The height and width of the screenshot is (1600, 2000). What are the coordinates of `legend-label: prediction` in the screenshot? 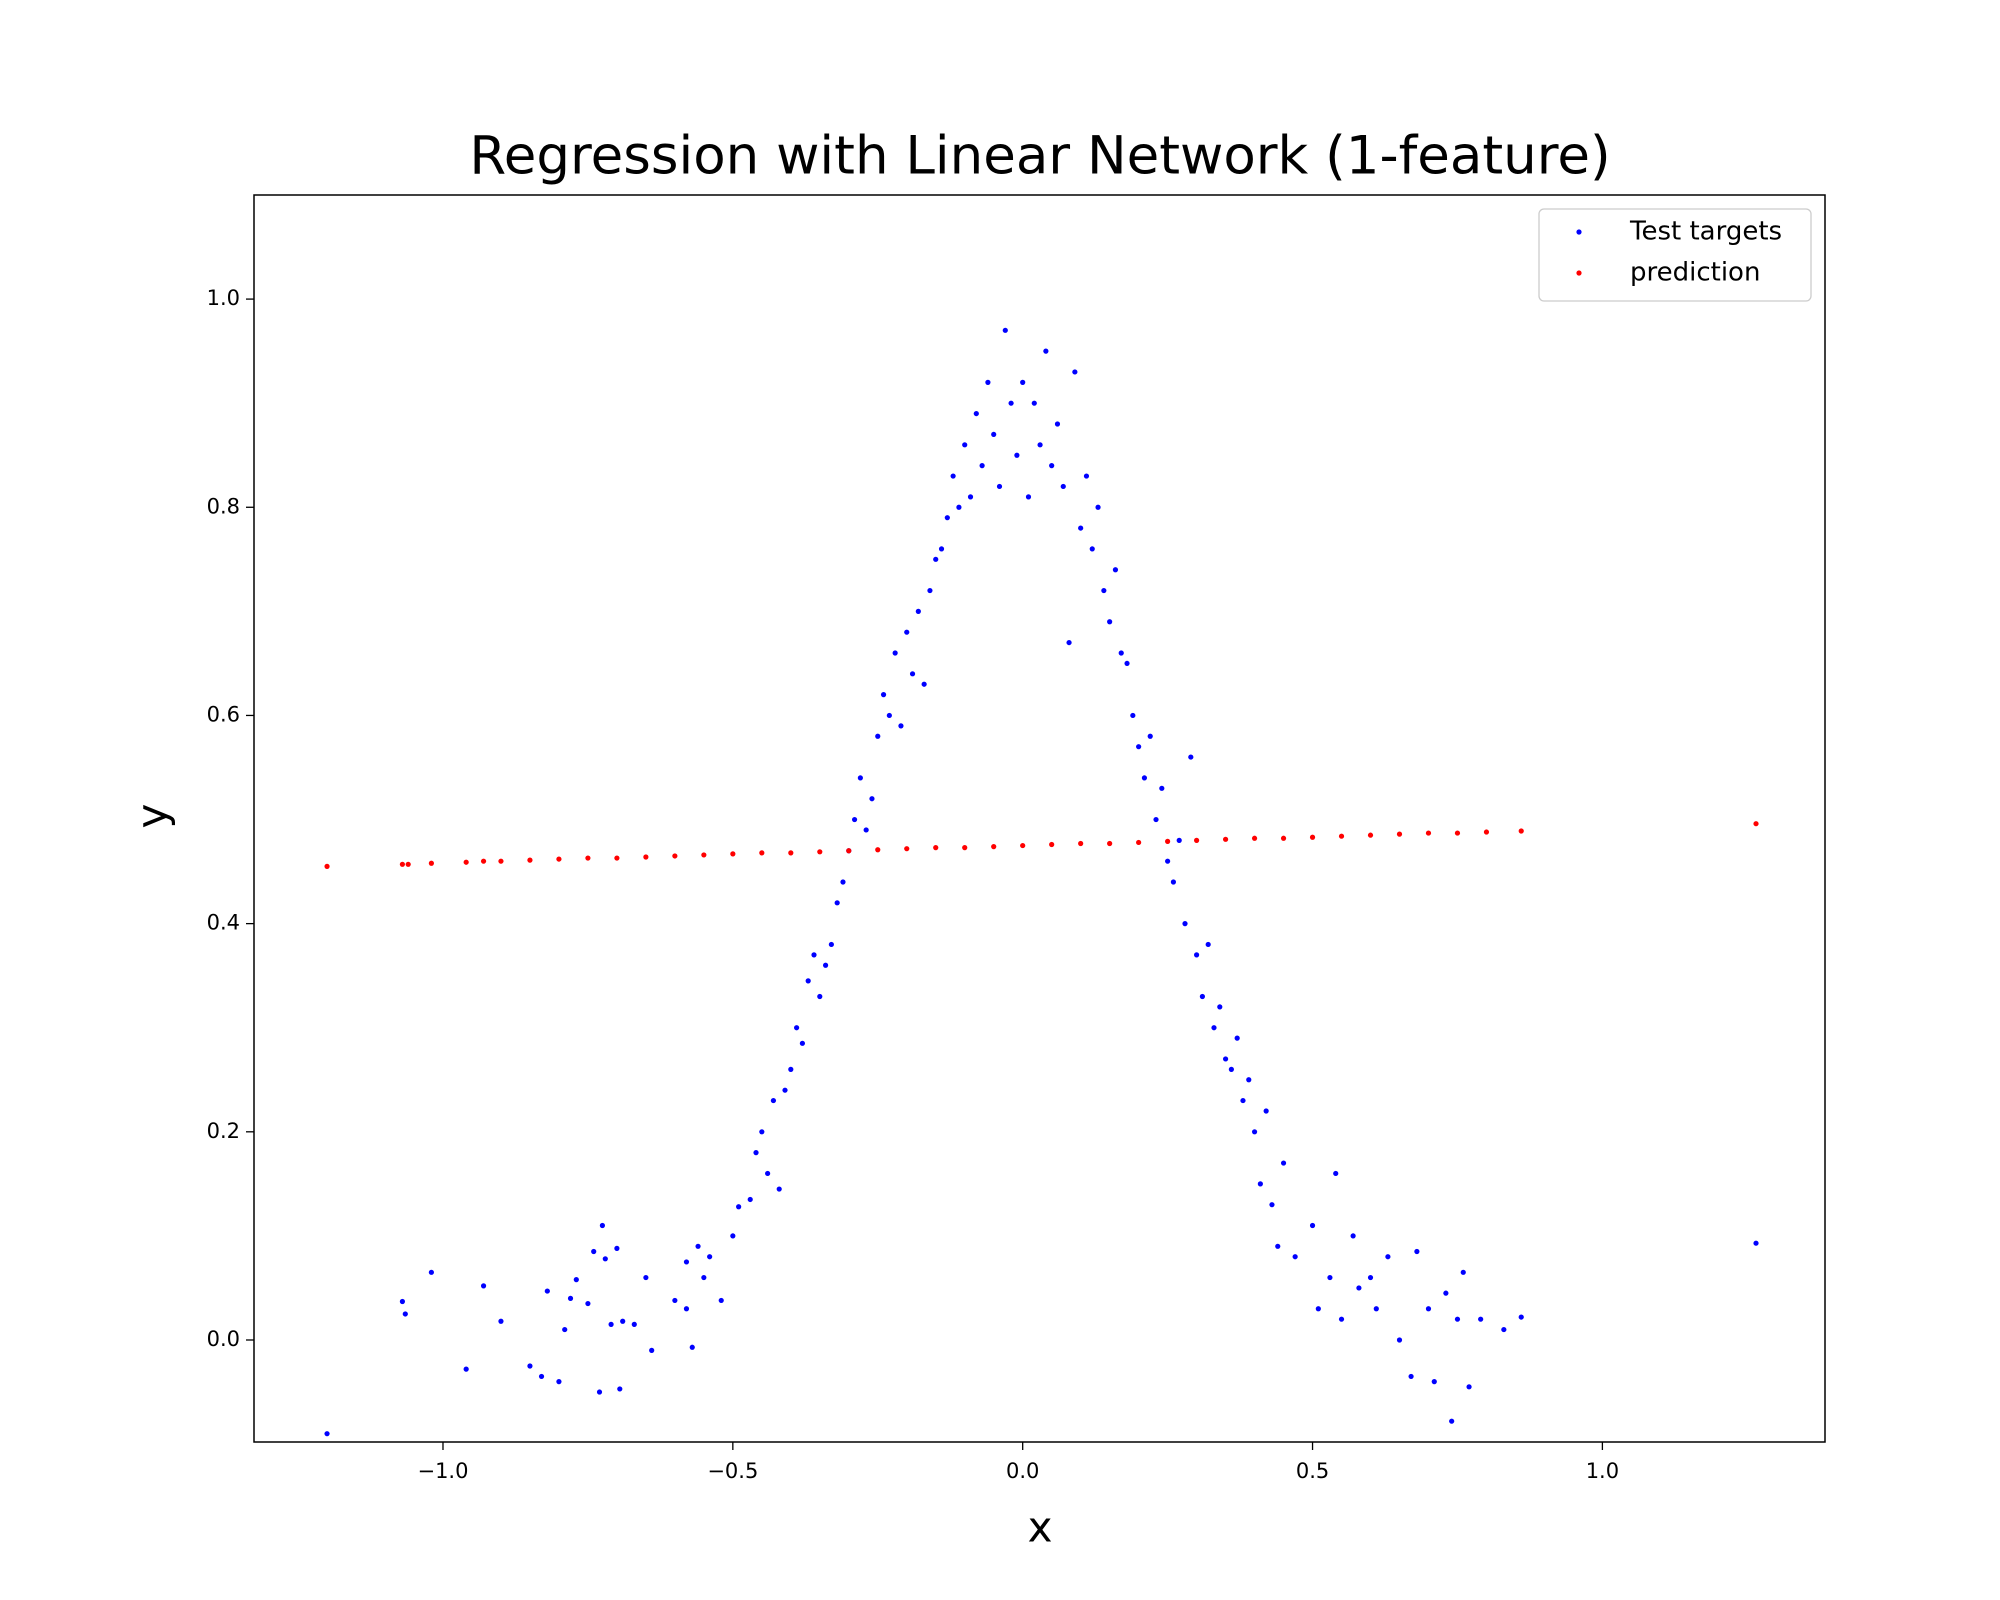 It's located at (1695, 273).